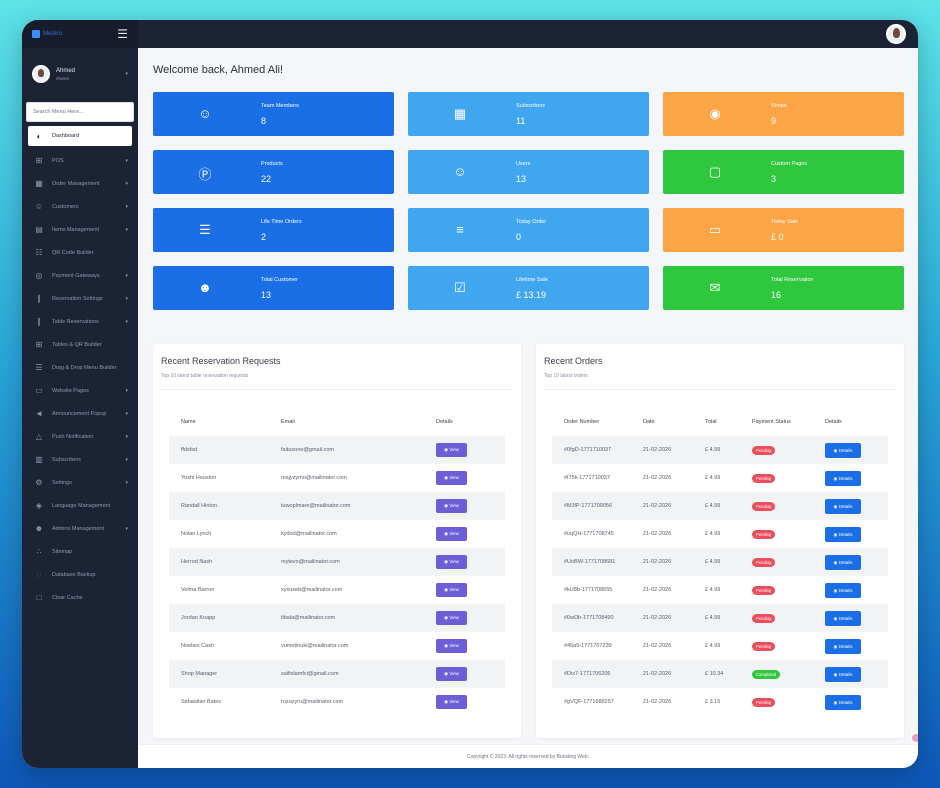 The width and height of the screenshot is (940, 788). I want to click on sidebar-item-subscribers: ▥ Subscribers ▾, so click(80, 459).